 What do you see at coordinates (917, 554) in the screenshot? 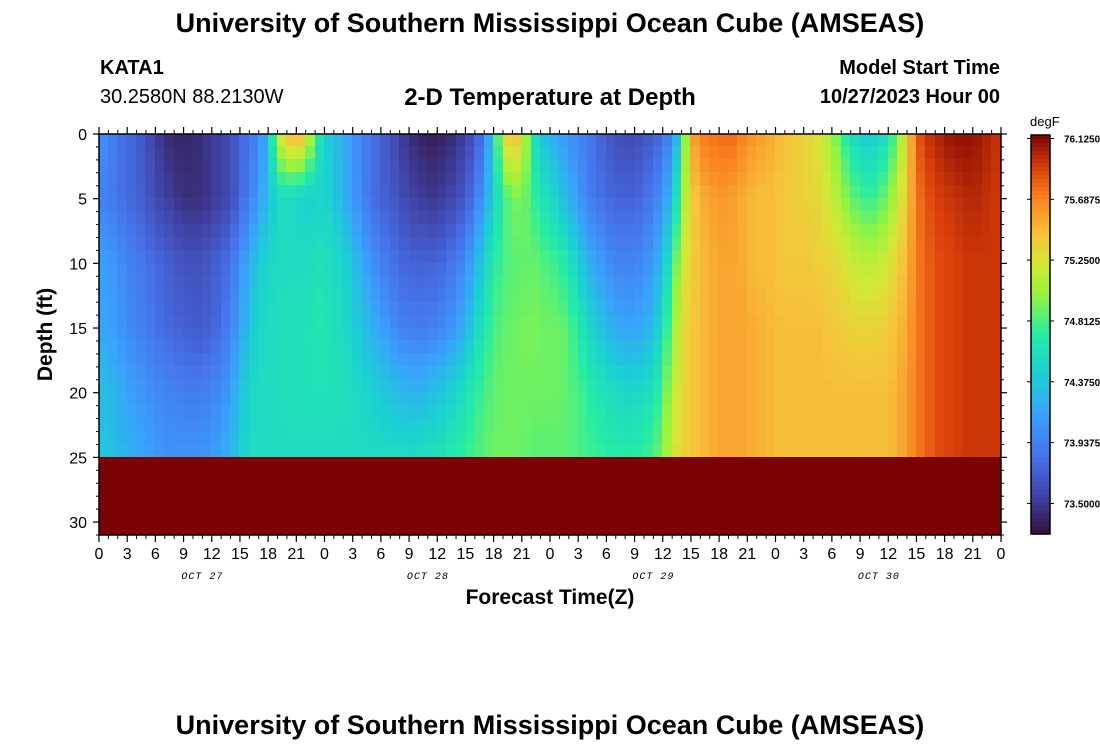
I see `x-tick-label: 15` at bounding box center [917, 554].